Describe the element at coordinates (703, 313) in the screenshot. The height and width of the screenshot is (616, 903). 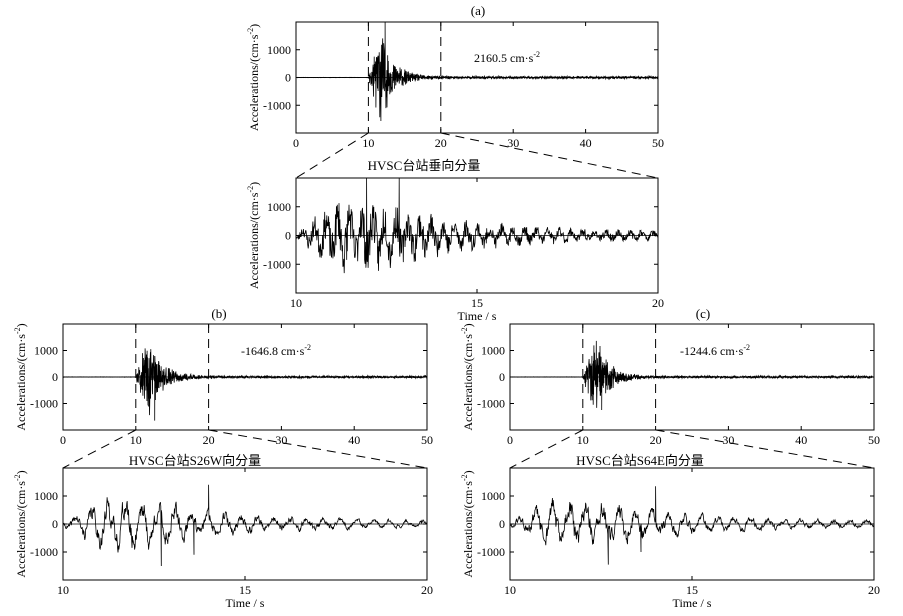
I see `panel-label: (c)` at that location.